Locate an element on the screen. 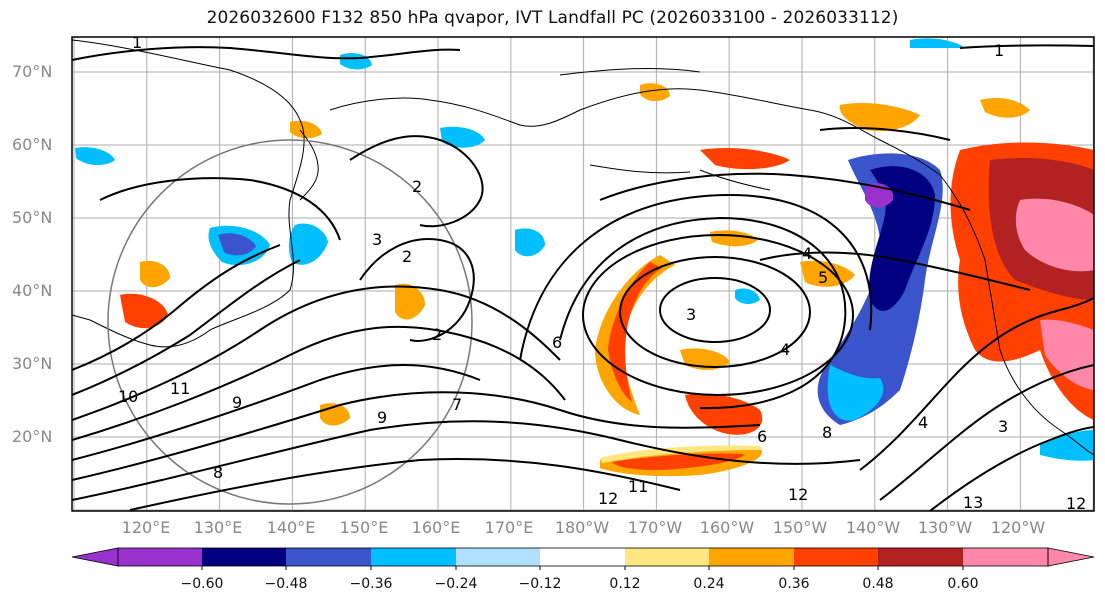  asia-blue-patch-core is located at coordinates (237, 244).